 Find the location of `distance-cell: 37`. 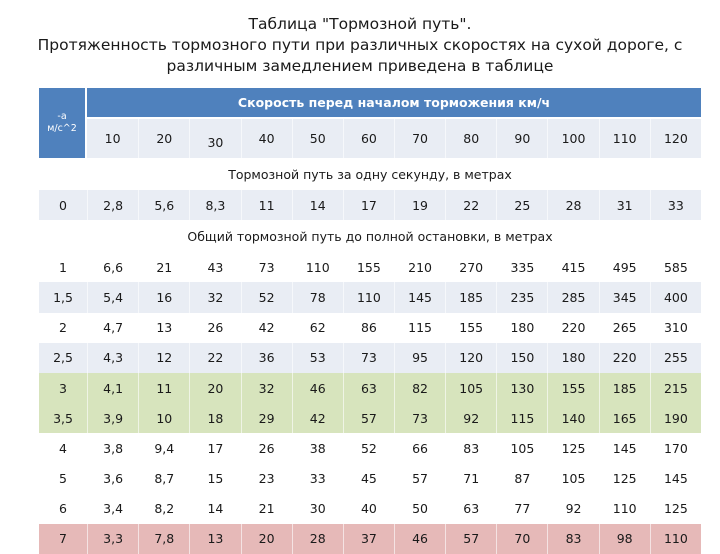

distance-cell: 37 is located at coordinates (368, 538).